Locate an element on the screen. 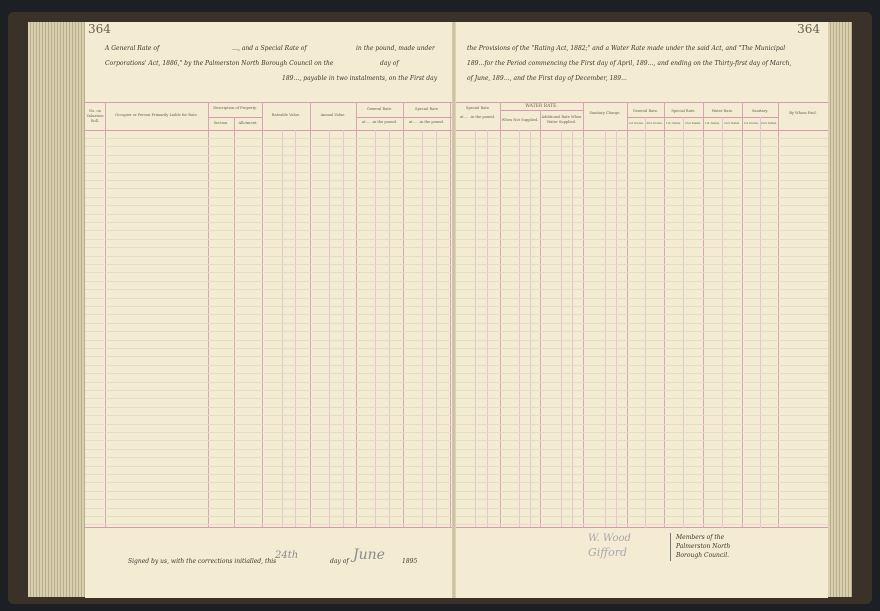 The width and height of the screenshot is (880, 611). header-line: …, and a Special Rate of is located at coordinates (269, 48).